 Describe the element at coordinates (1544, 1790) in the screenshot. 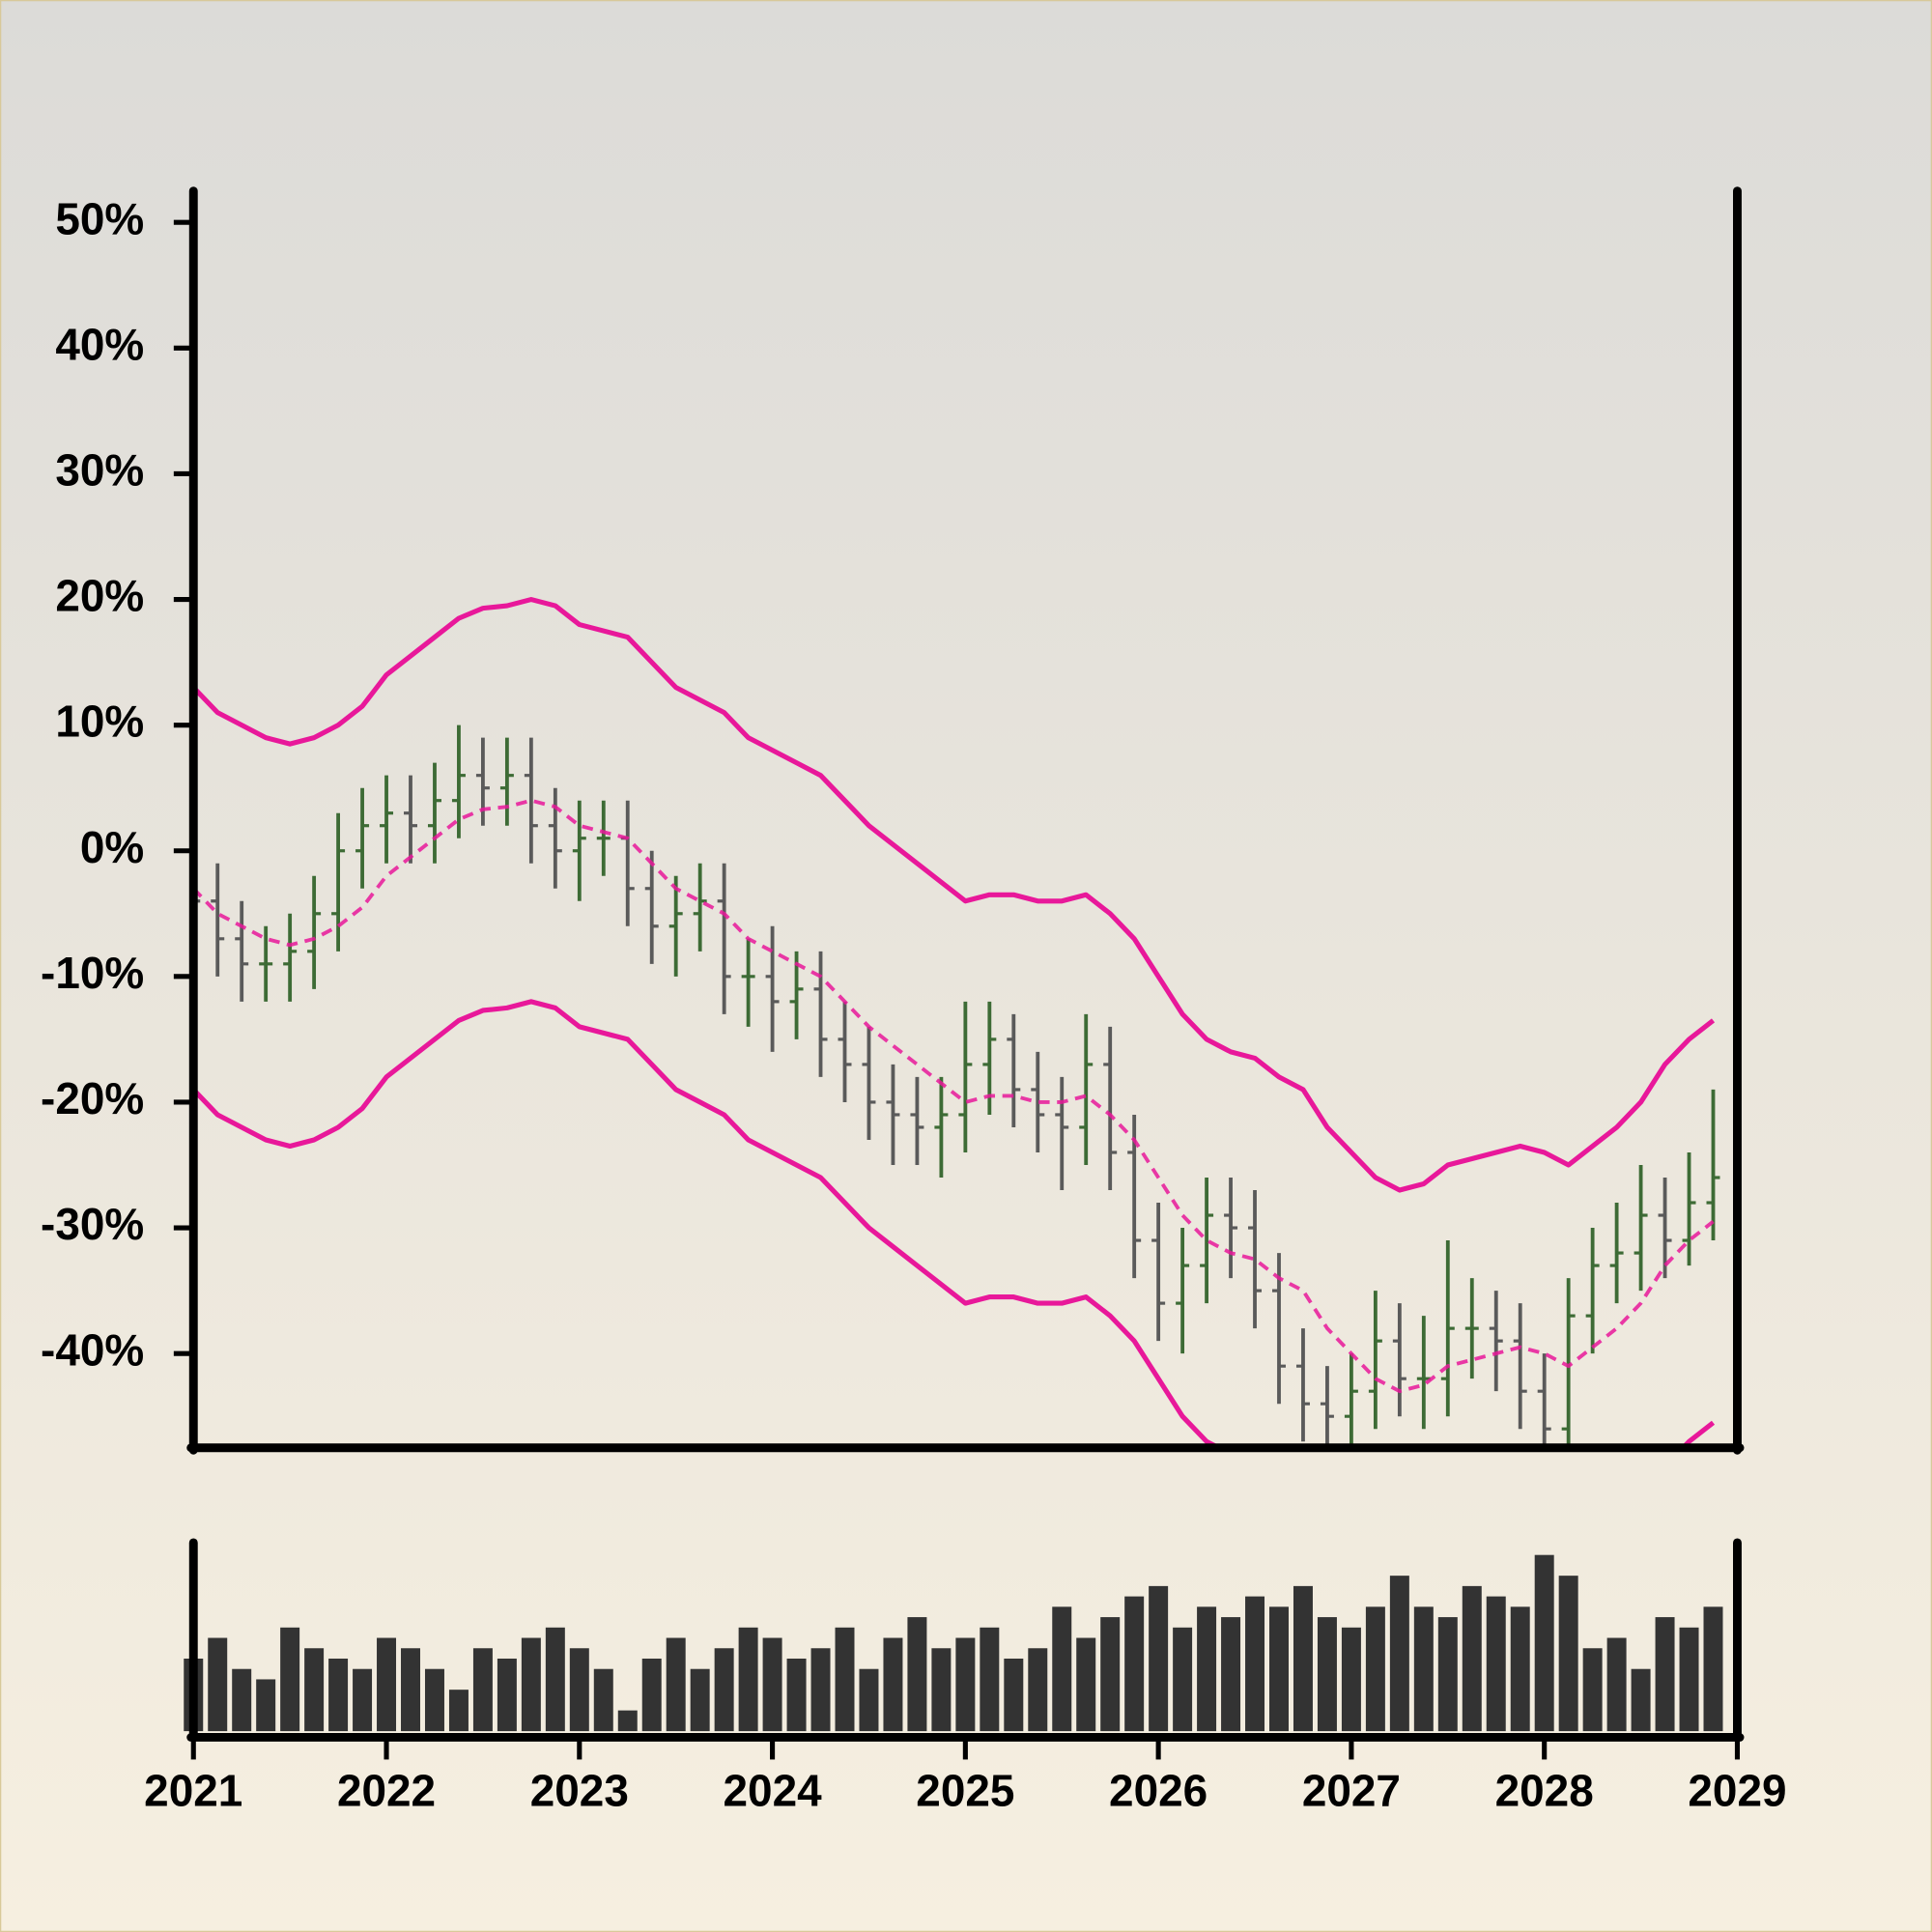

I see `x-tick-label: 2028` at that location.